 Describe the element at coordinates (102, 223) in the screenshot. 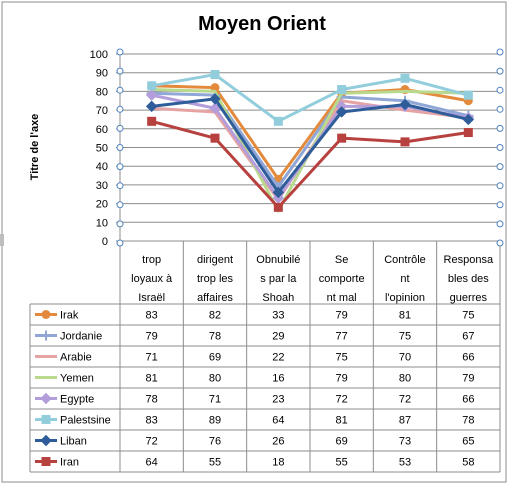

I see `y-tick-label: 10` at that location.